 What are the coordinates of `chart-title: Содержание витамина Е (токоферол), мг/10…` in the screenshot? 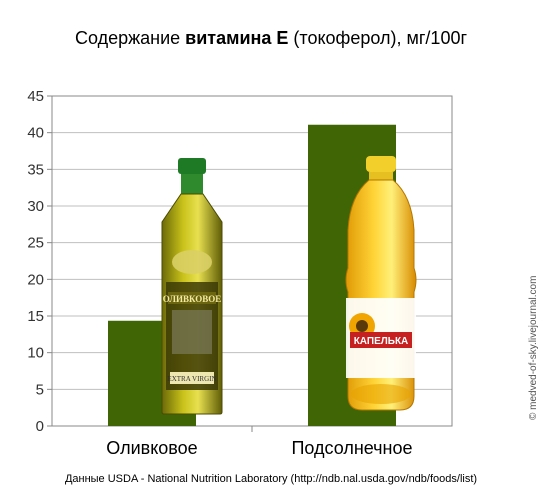 It's located at (271, 38).